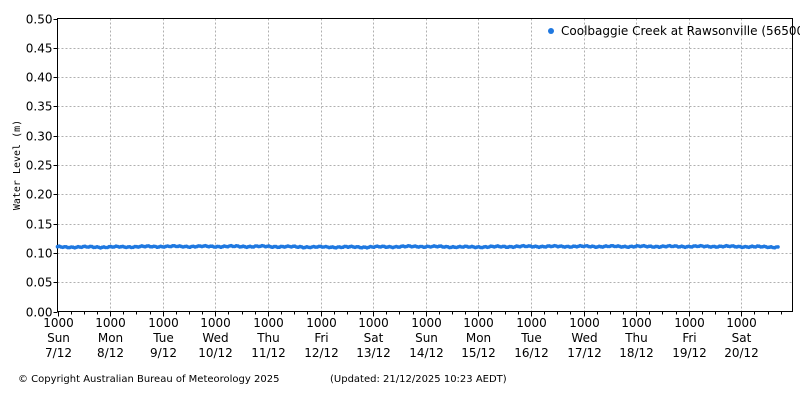 The height and width of the screenshot is (400, 800). What do you see at coordinates (426, 353) in the screenshot?
I see `x-tick-label: 14/12` at bounding box center [426, 353].